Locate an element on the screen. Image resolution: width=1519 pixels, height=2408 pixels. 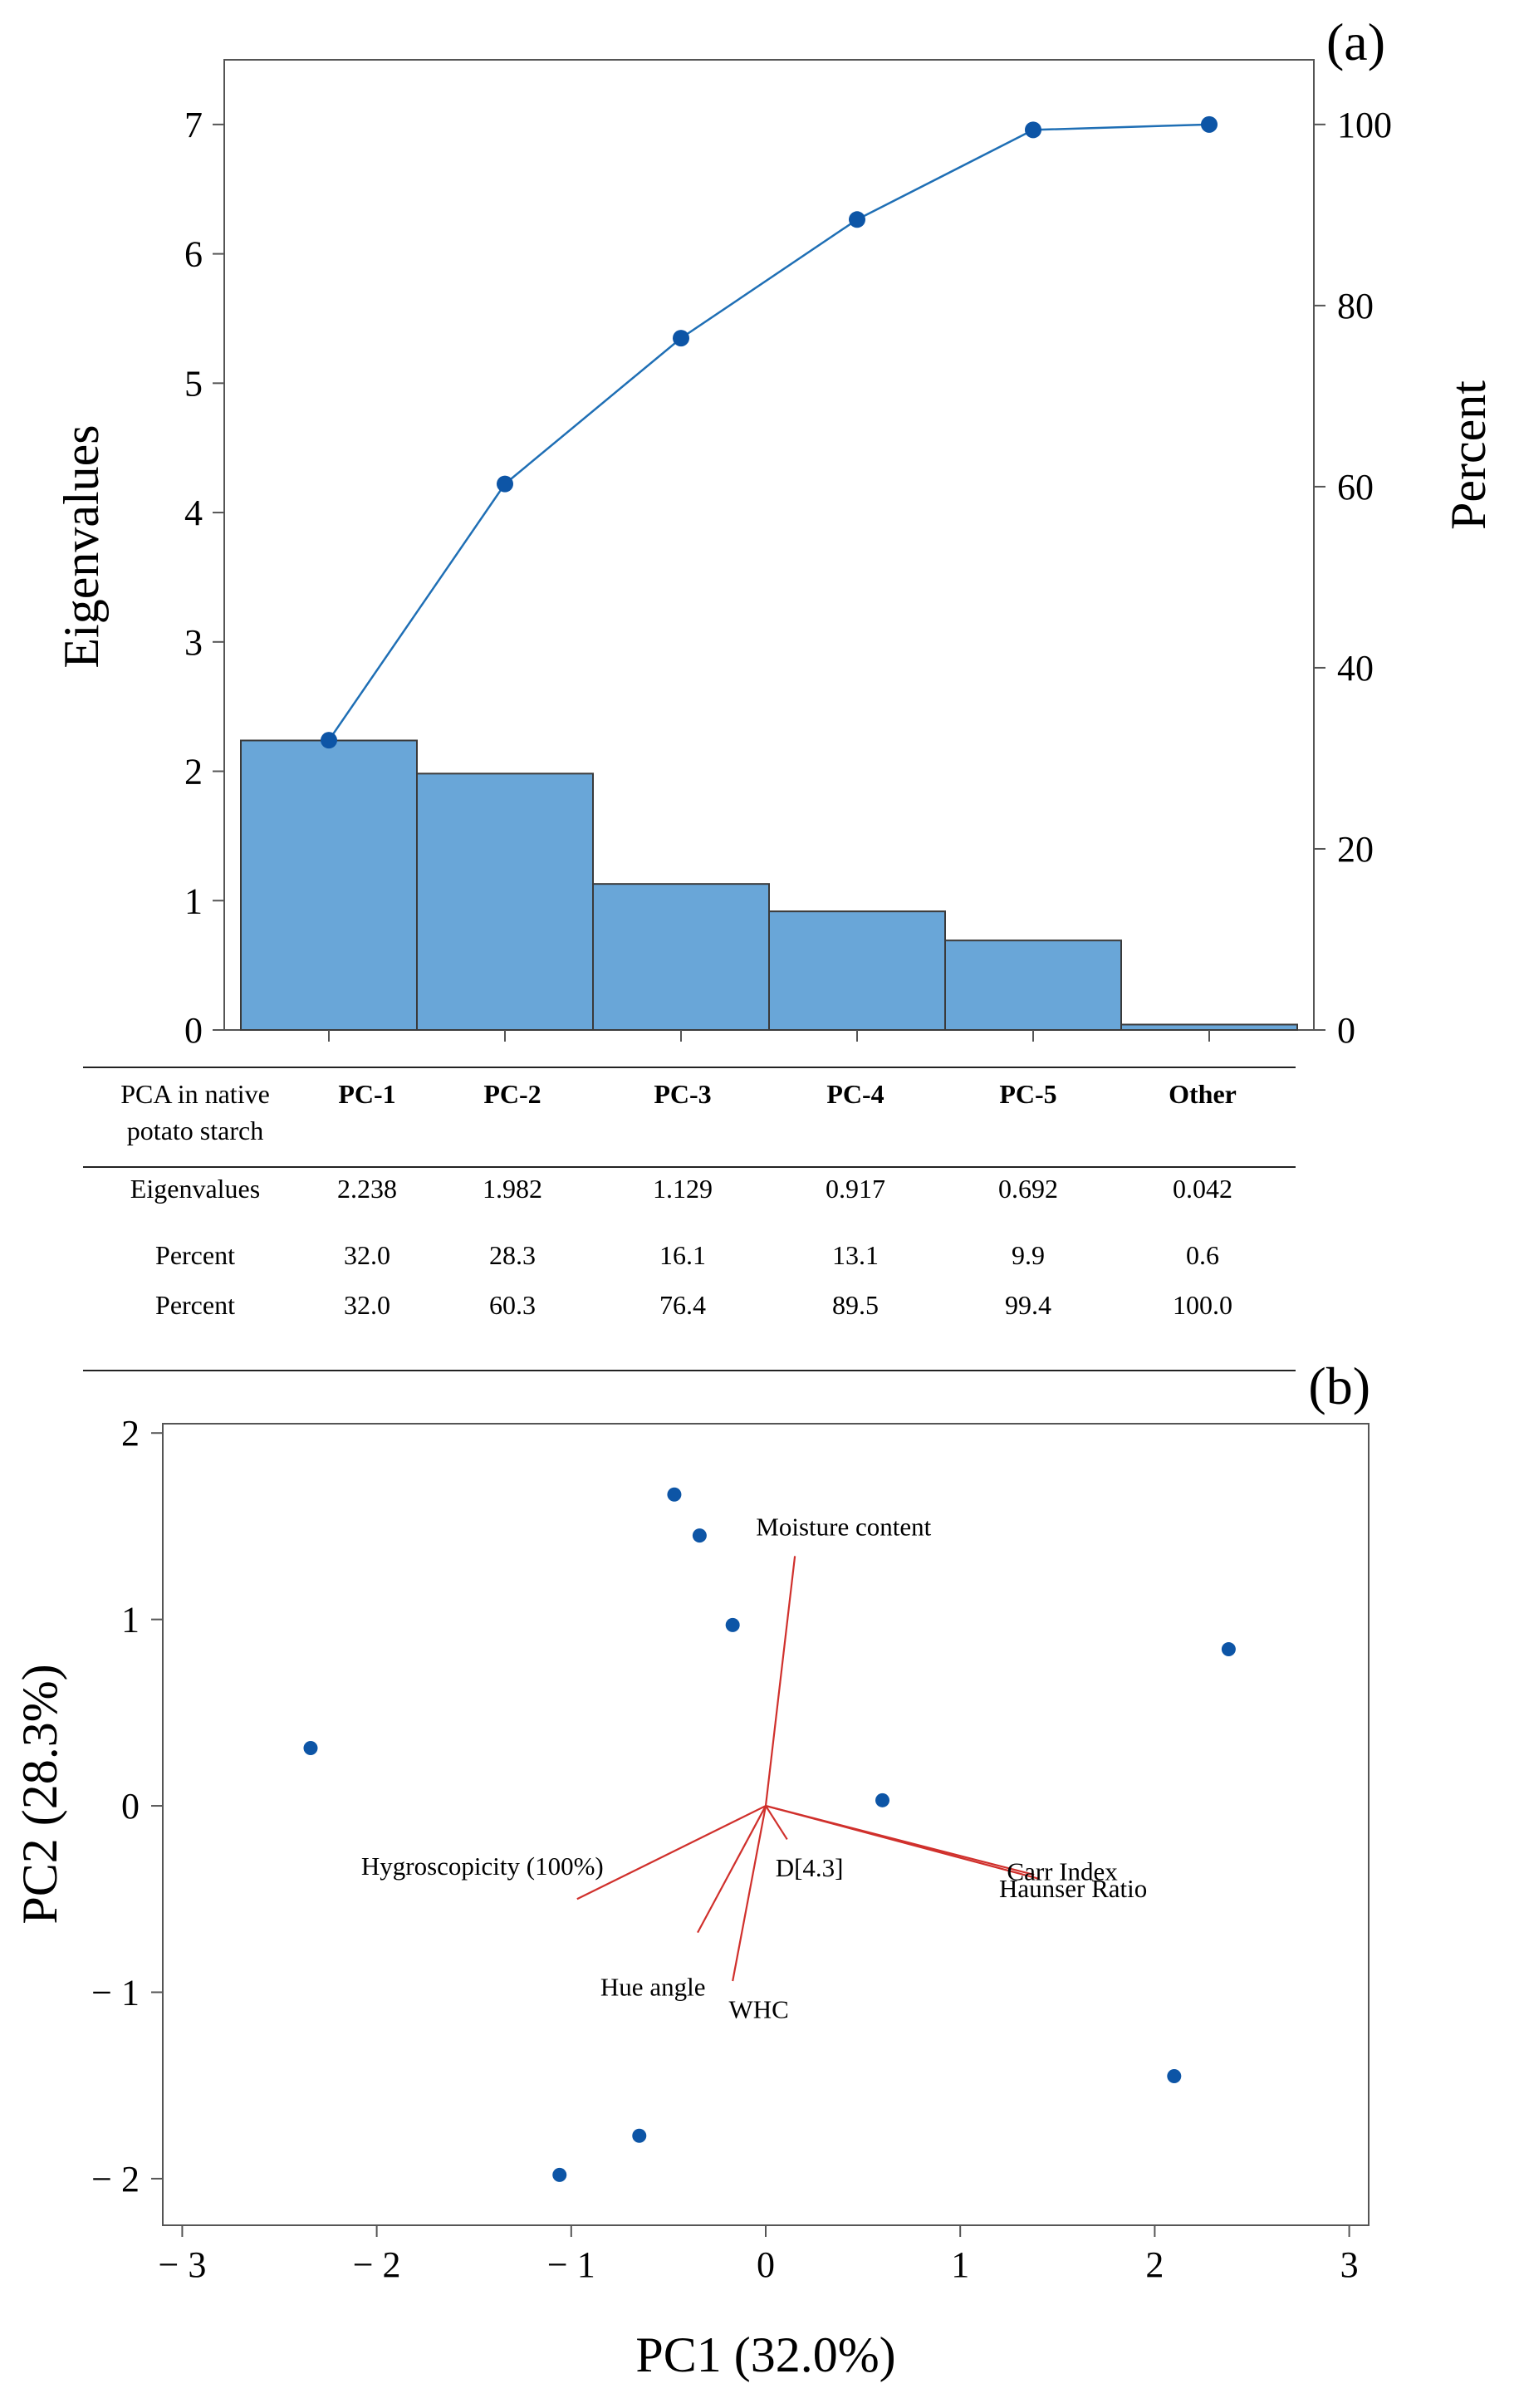
table-cell: 9.9 is located at coordinates (1028, 1255).